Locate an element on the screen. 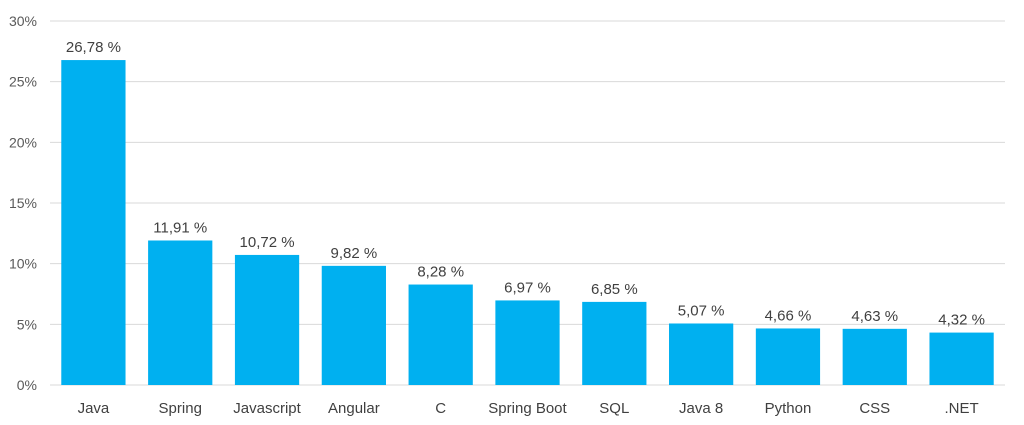  bar-sql is located at coordinates (614, 343).